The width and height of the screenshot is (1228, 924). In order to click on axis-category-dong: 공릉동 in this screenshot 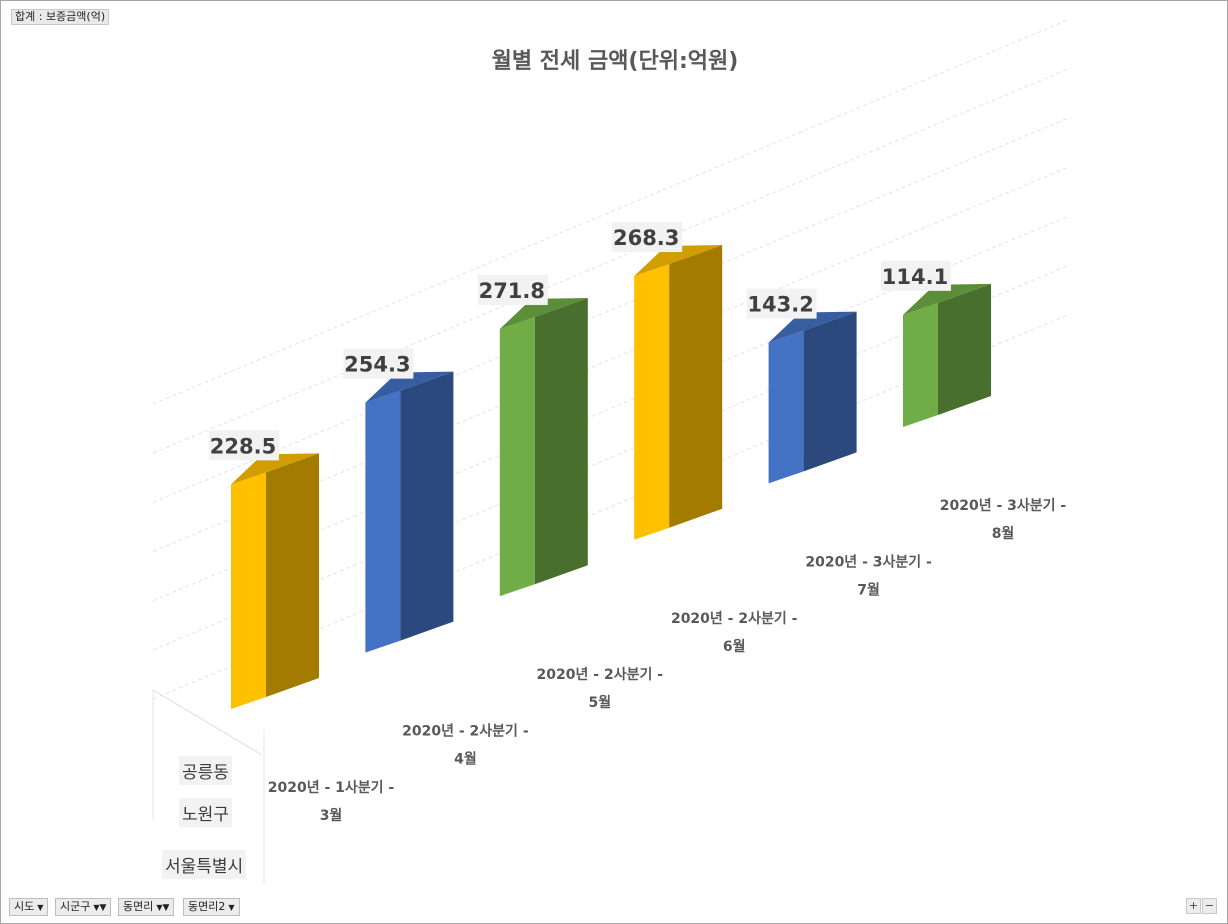, I will do `click(205, 770)`.